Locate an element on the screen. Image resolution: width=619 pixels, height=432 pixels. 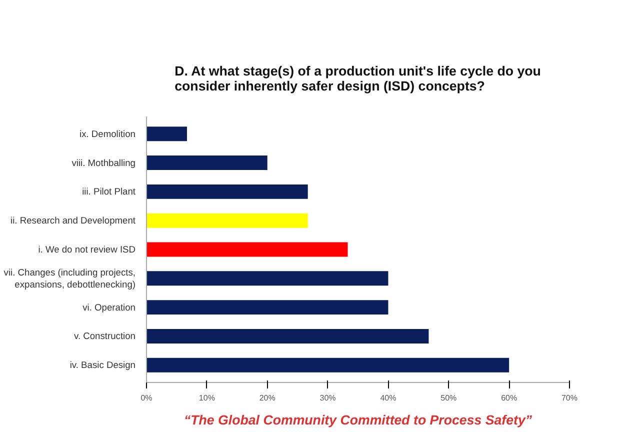
x-tick-label: 10% is located at coordinates (206, 398).